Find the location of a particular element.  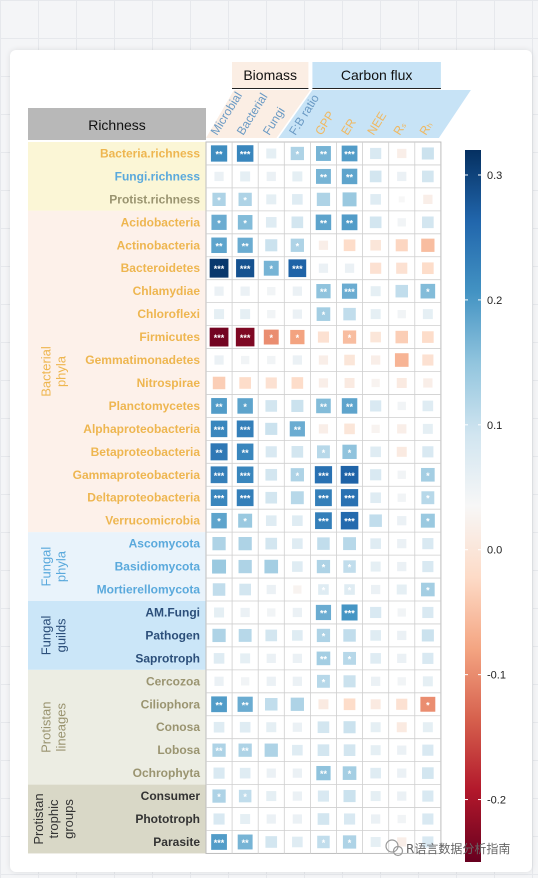

colorbar-tick-label: 0.2 is located at coordinates (494, 301).